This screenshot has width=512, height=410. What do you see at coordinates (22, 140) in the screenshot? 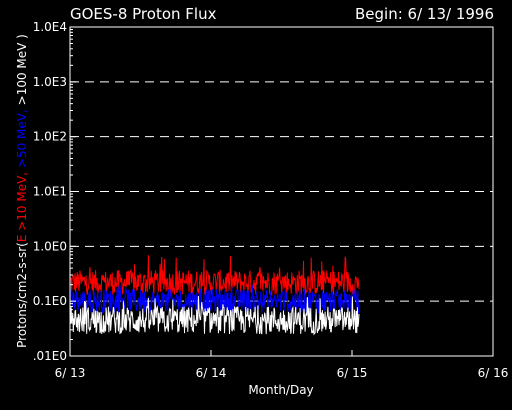
I see `y-axis-label-part: >50 MeV,` at bounding box center [22, 140].